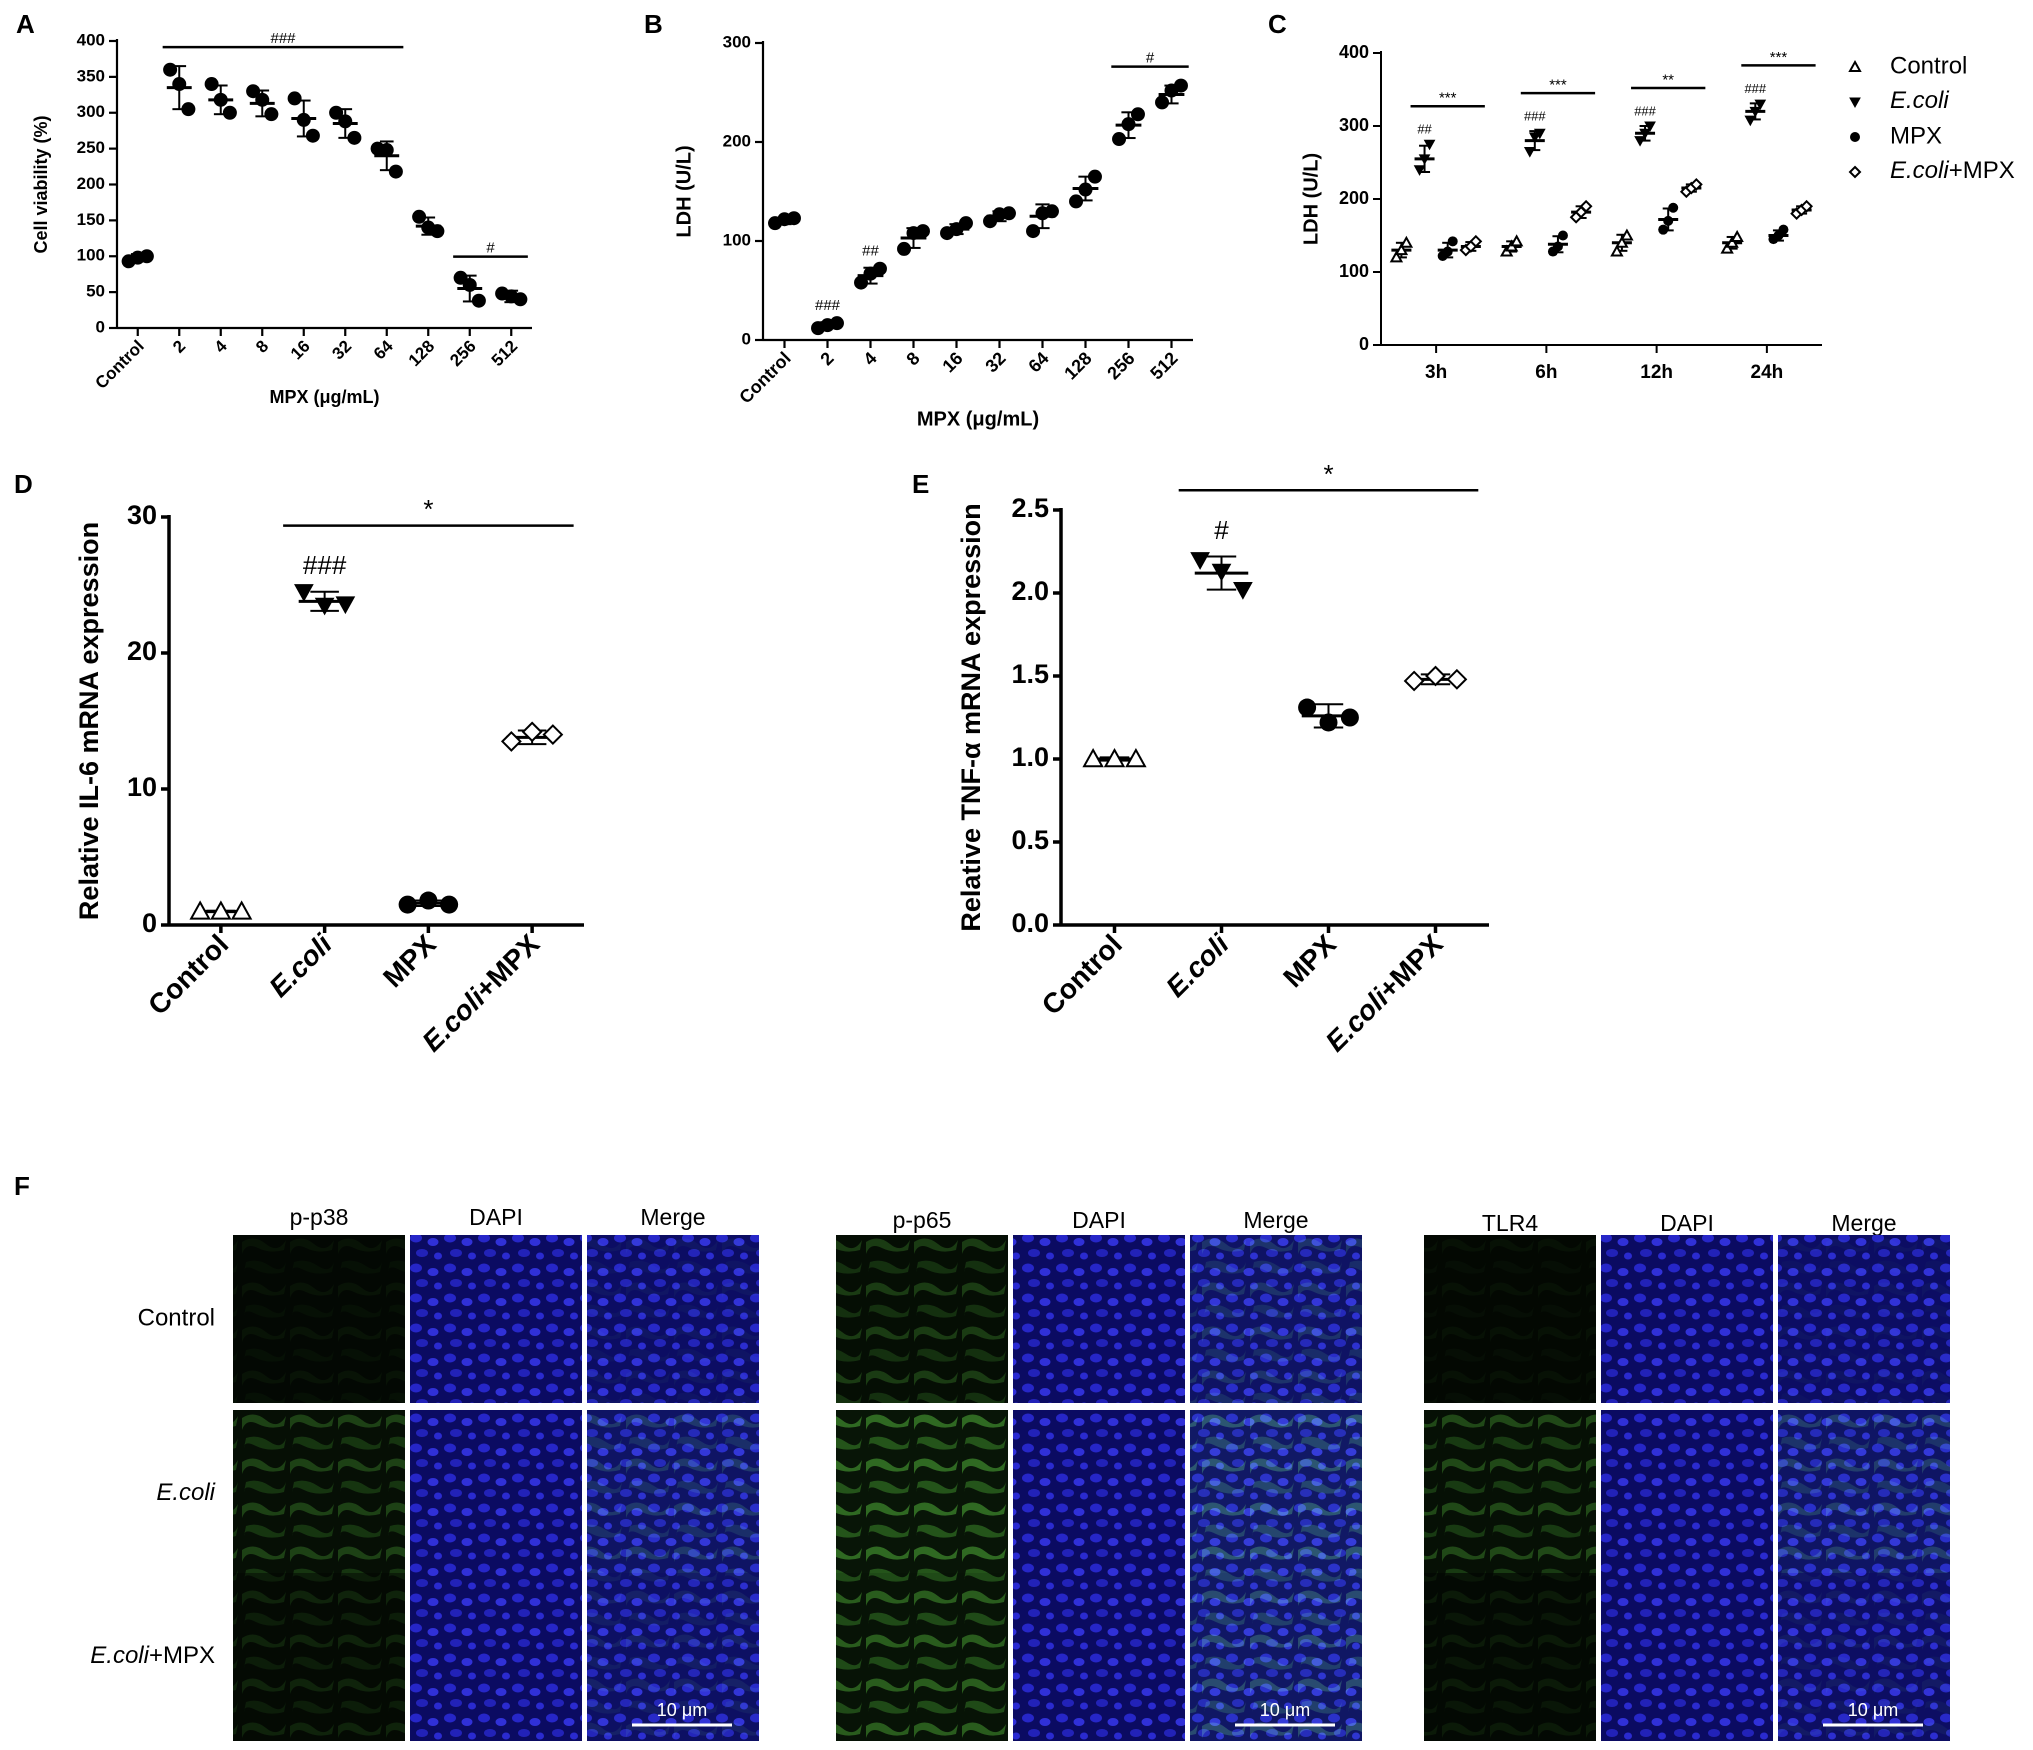 The height and width of the screenshot is (1750, 2033). I want to click on column-title: TLR4, so click(1510, 1223).